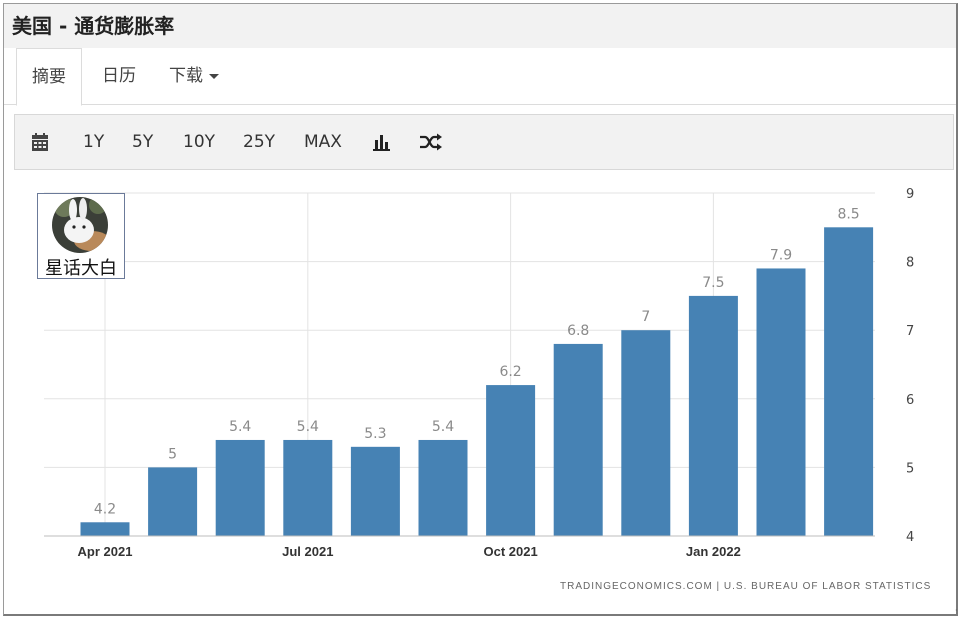 The image size is (961, 621). Describe the element at coordinates (645, 317) in the screenshot. I see `bar-value-label: 7` at that location.